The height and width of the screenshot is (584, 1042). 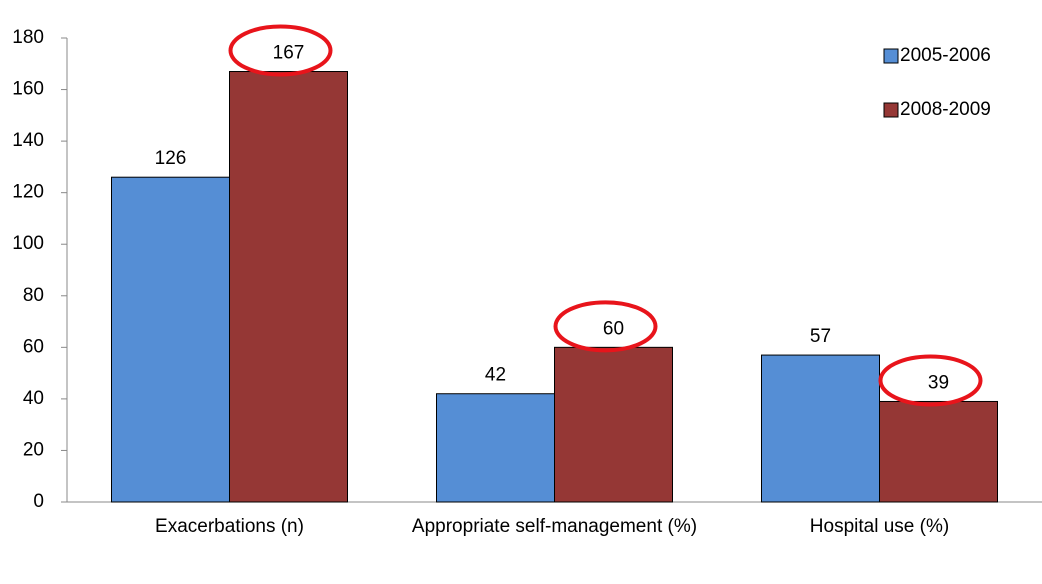 What do you see at coordinates (171, 158) in the screenshot?
I see `data-label: 126` at bounding box center [171, 158].